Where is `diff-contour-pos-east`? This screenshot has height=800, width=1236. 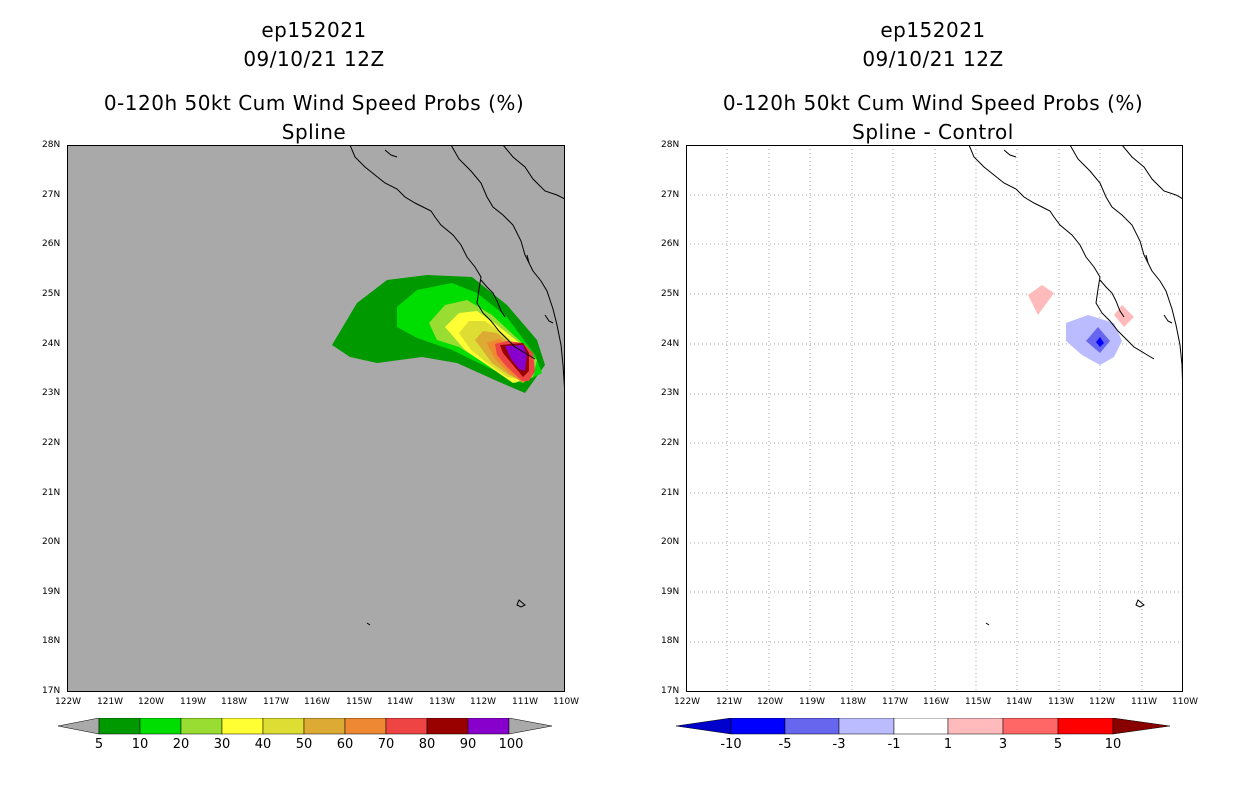 diff-contour-pos-east is located at coordinates (1124, 316).